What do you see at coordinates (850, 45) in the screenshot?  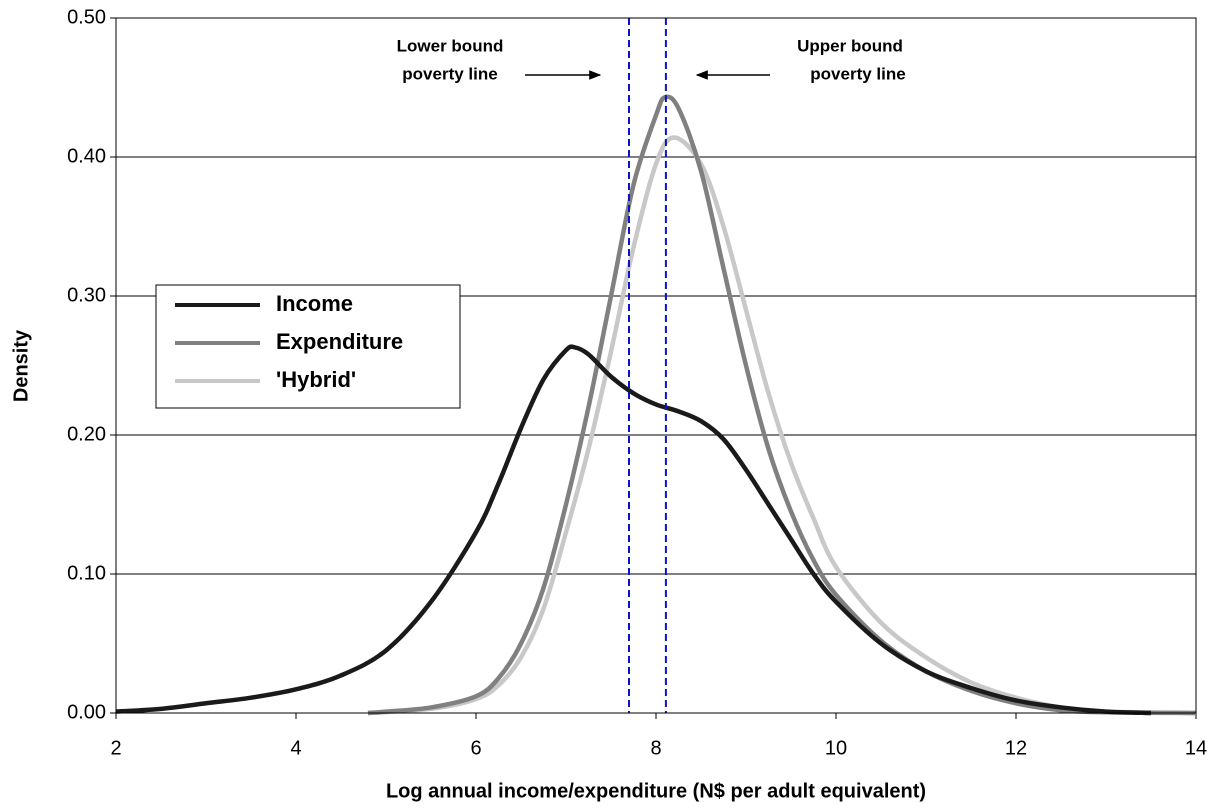 I see `annotation: Upper bound` at bounding box center [850, 45].